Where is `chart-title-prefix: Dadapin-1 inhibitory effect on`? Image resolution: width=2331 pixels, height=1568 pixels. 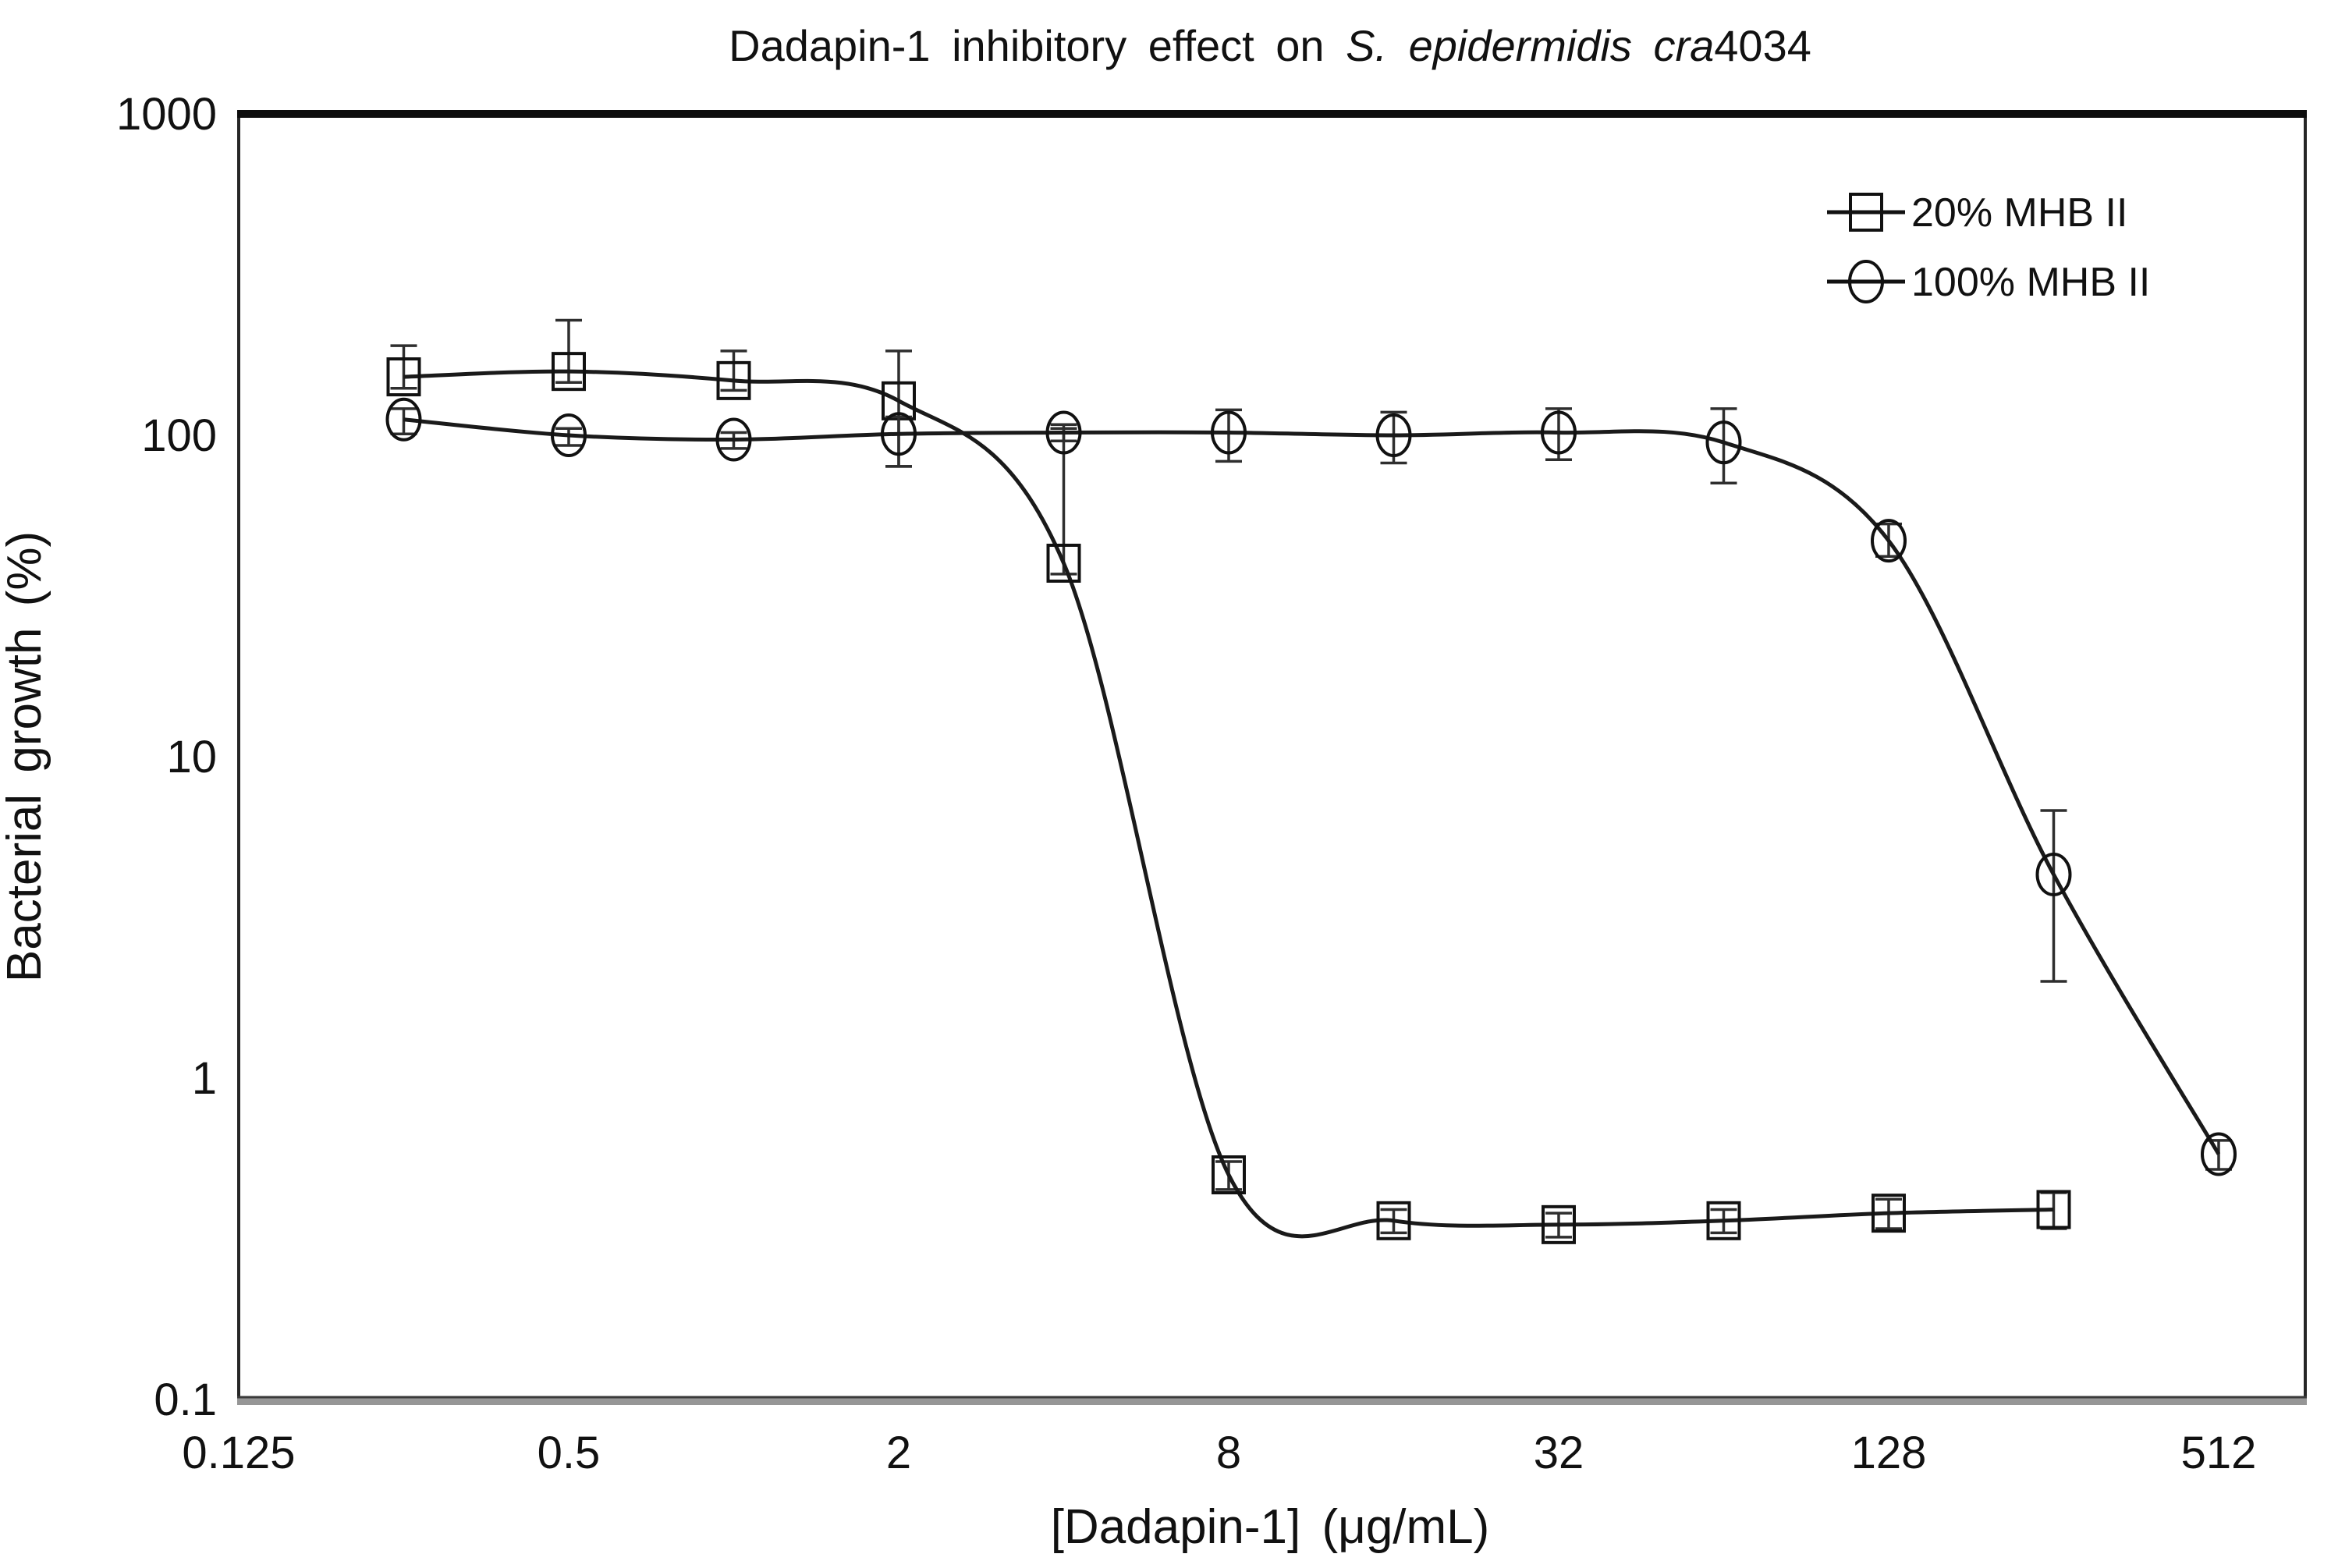
chart-title-prefix: Dadapin-1 inhibitory effect on is located at coordinates (1038, 46).